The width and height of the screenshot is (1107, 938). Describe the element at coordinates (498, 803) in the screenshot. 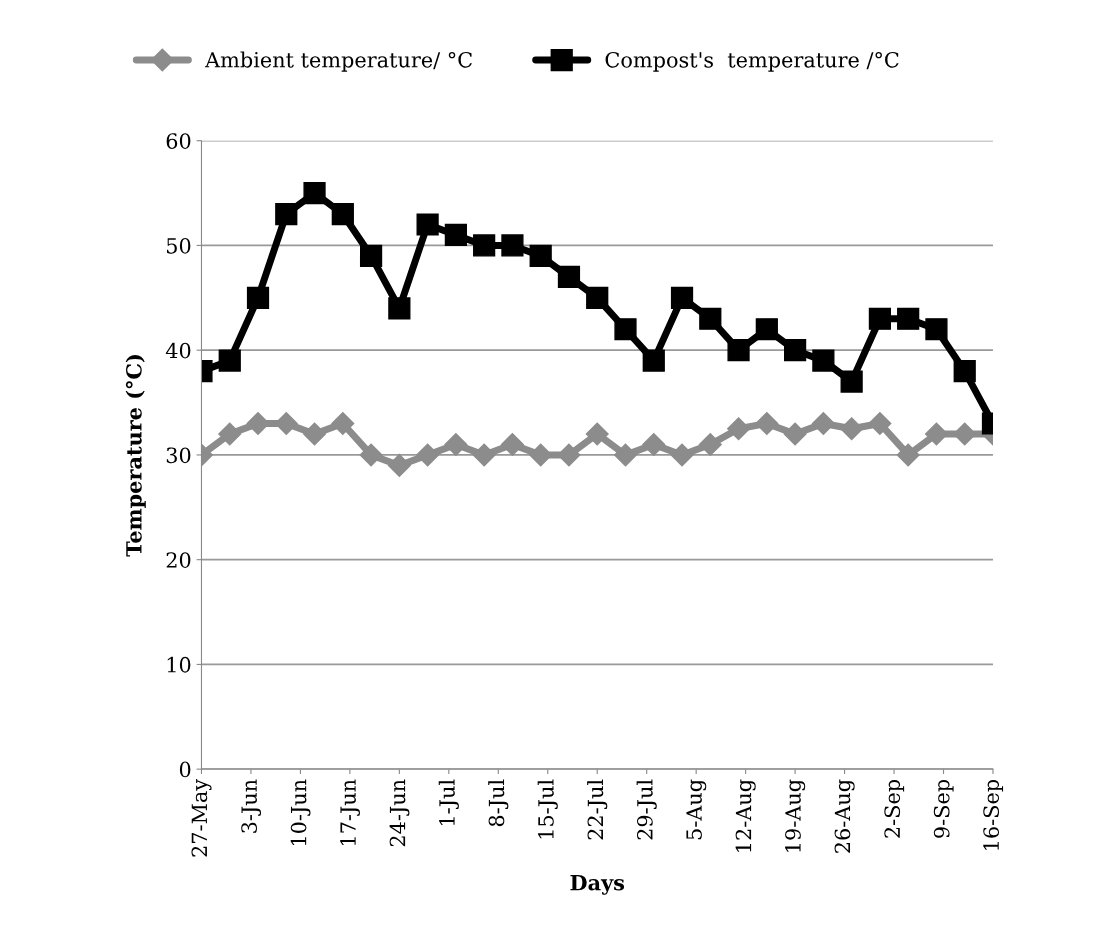

I see `x-tick-label: 8-Jul` at that location.